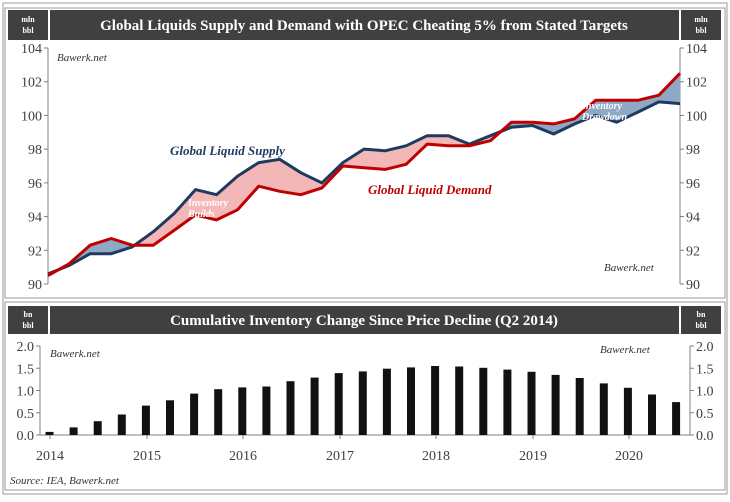 The width and height of the screenshot is (730, 502). What do you see at coordinates (227, 150) in the screenshot?
I see `supply-series-label: Global Liquid Supply` at bounding box center [227, 150].